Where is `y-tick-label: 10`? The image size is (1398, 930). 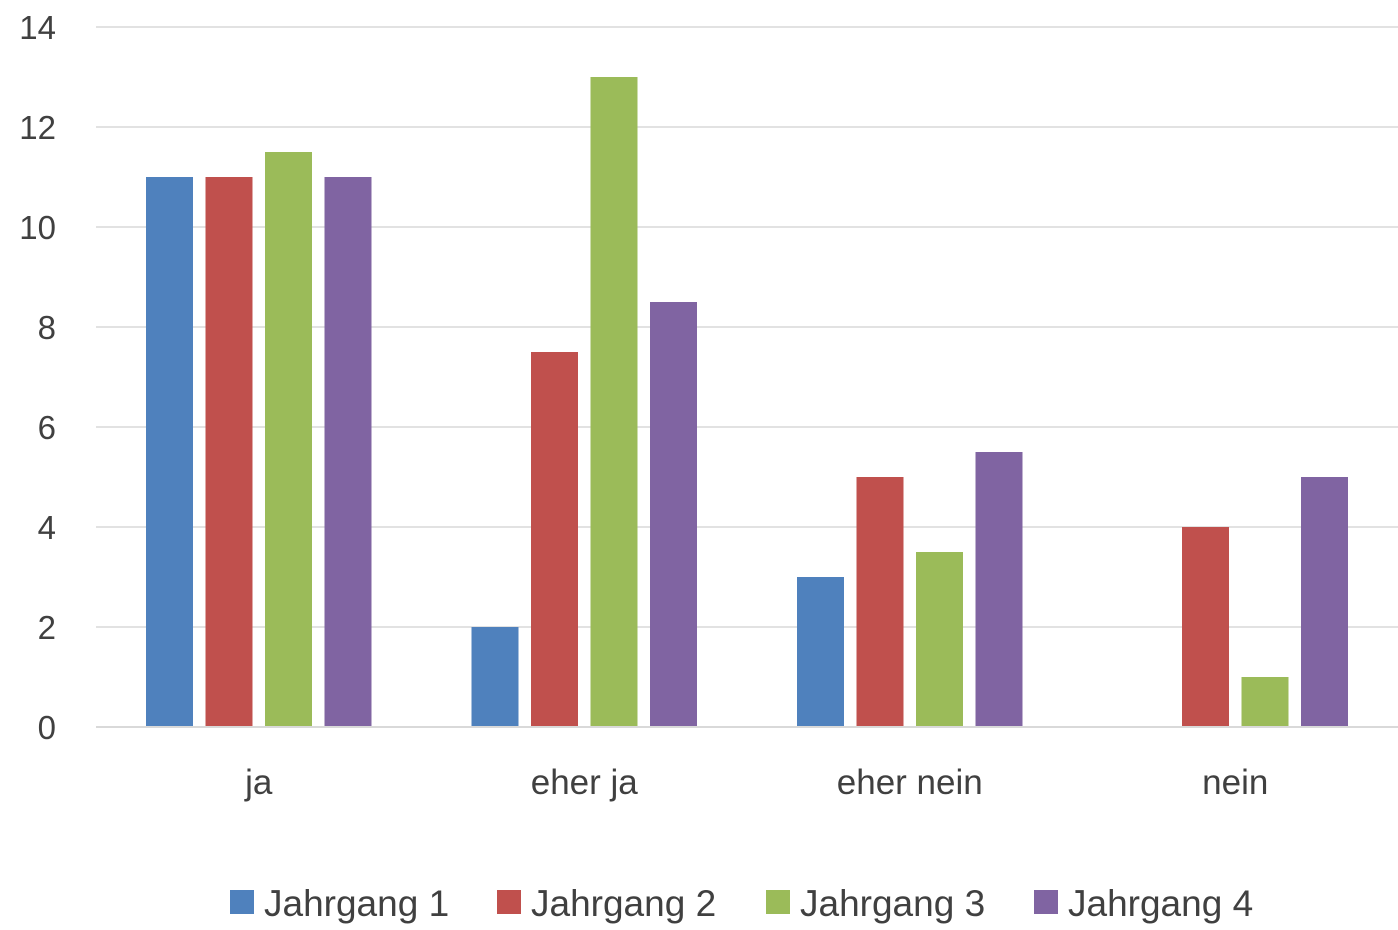 y-tick-label: 10 is located at coordinates (37, 227).